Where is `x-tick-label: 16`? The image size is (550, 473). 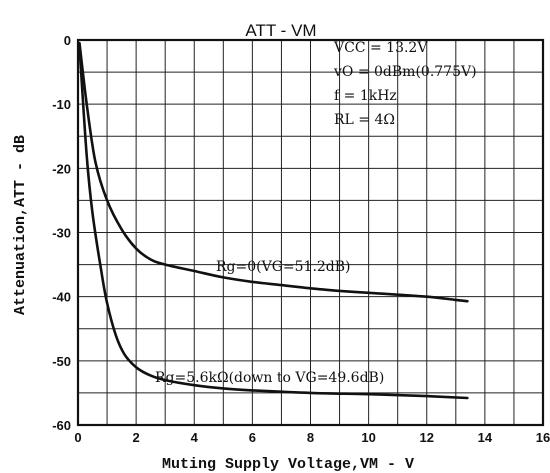 x-tick-label: 16 is located at coordinates (543, 437).